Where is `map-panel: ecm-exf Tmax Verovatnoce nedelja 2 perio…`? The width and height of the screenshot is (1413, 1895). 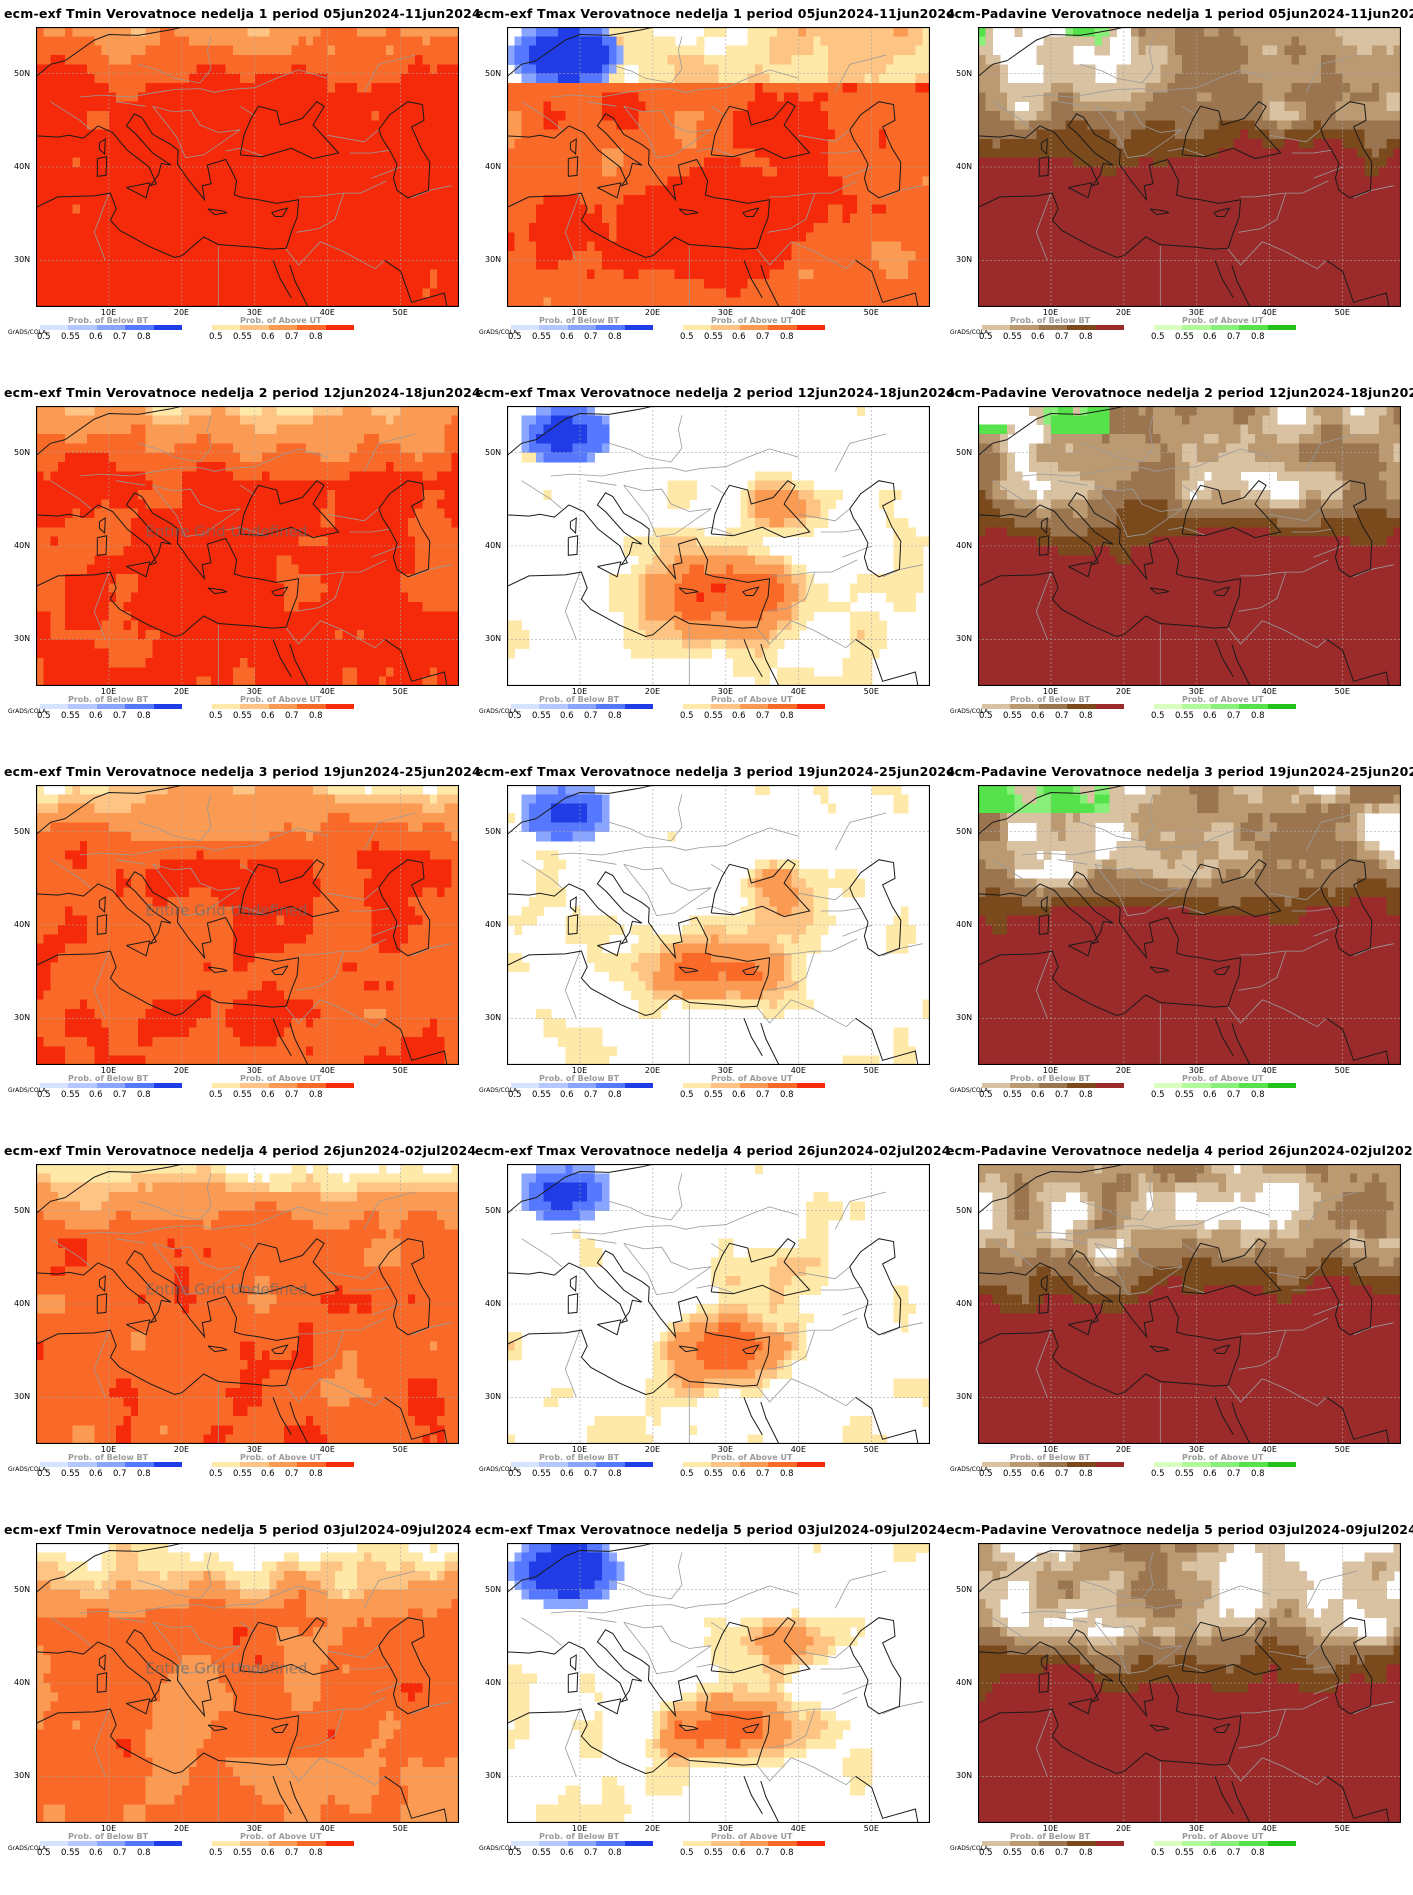
map-panel: ecm-exf Tmax Verovatnoce nedelja 2 perio… is located at coordinates (713, 568).